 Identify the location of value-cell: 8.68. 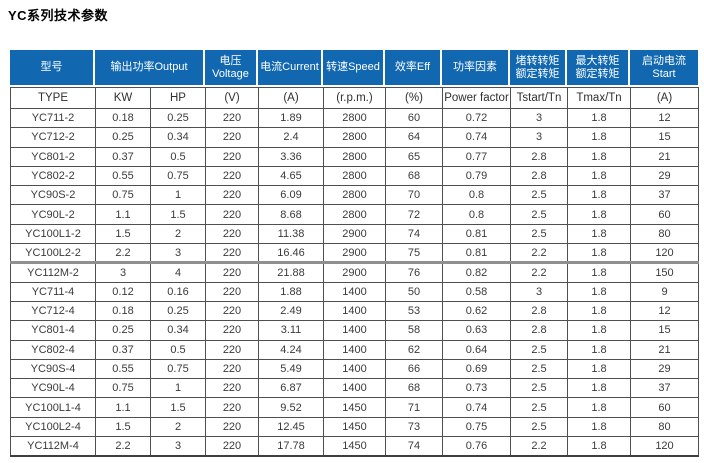
(291, 214).